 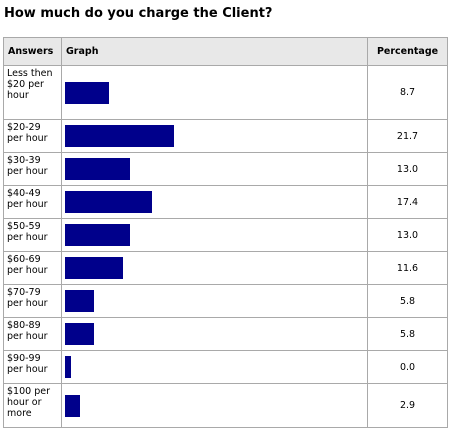 I want to click on percentage-value: 2.9, so click(x=407, y=405).